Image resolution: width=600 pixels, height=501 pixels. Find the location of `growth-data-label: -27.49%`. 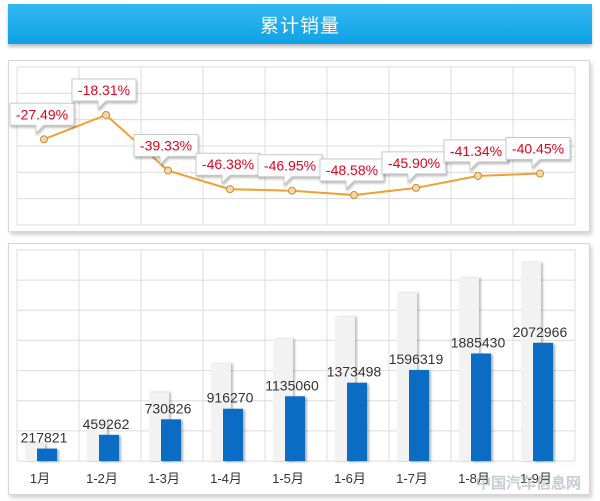

growth-data-label: -27.49% is located at coordinates (42, 118).